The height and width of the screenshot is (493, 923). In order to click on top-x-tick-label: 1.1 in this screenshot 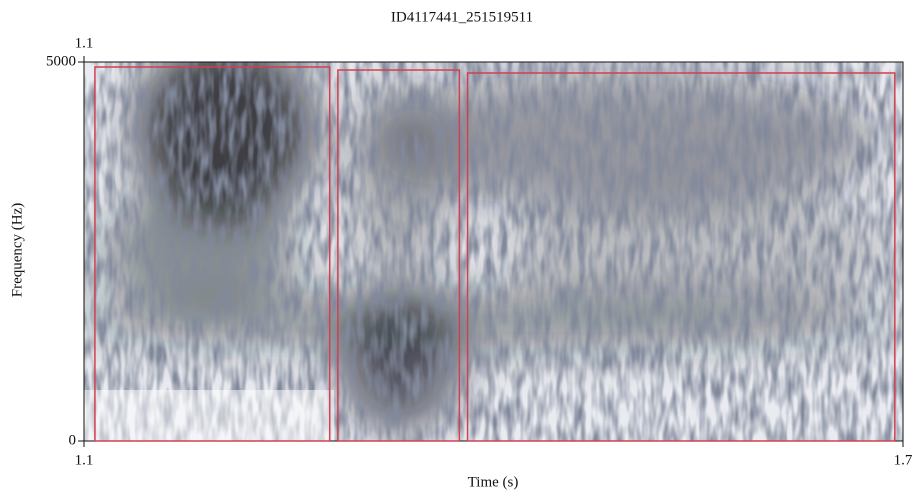, I will do `click(84, 43)`.